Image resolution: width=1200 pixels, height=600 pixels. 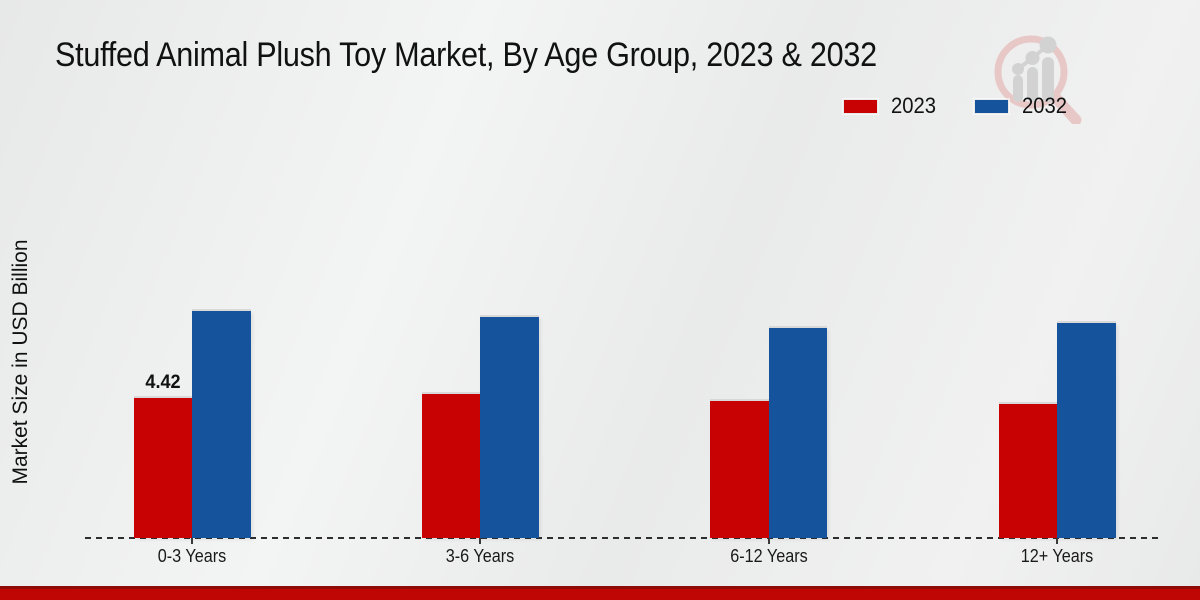 What do you see at coordinates (914, 105) in the screenshot?
I see `legend-label-2023: 2023` at bounding box center [914, 105].